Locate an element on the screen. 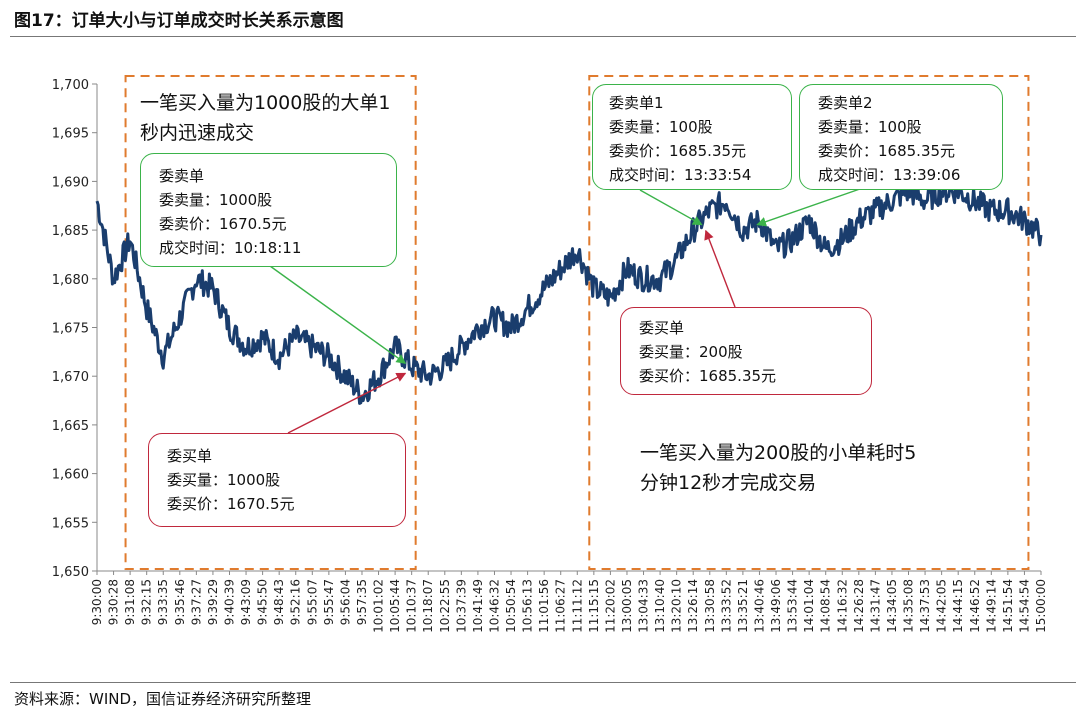  y-tick-label: 1,685 is located at coordinates (70, 231).